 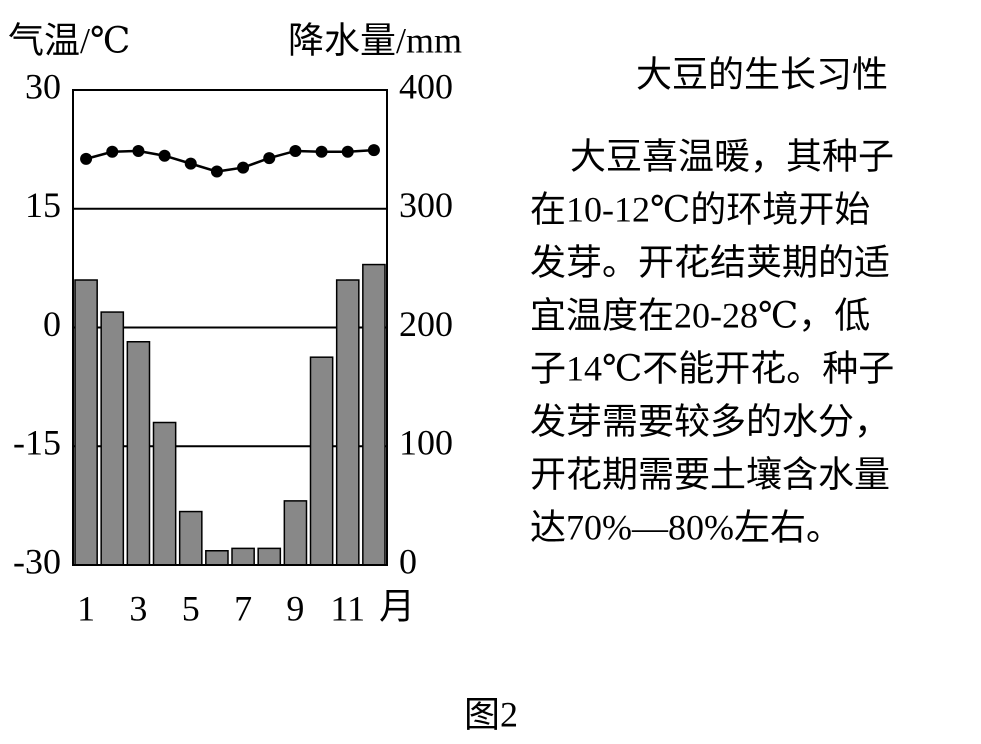 I want to click on y-tick-label: 30, so click(x=43, y=86).